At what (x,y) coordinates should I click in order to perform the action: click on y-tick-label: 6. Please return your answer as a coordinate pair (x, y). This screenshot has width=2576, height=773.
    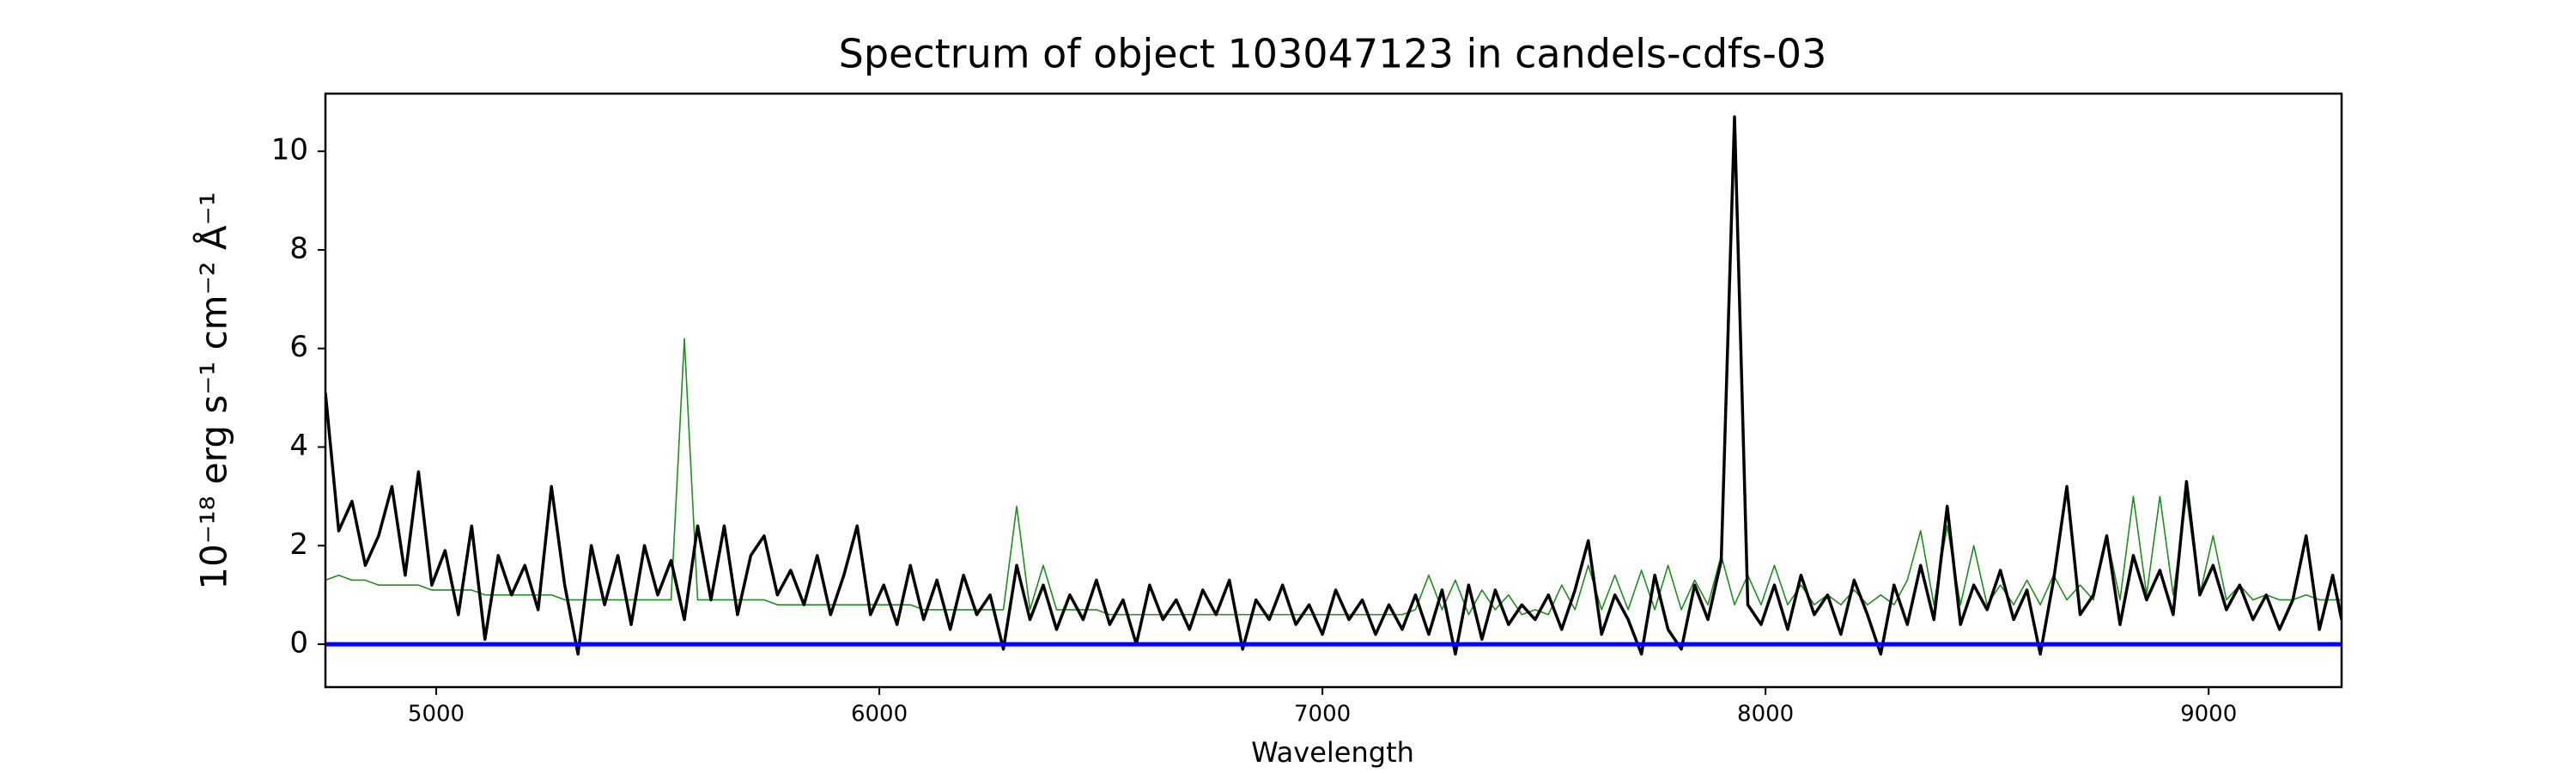
    Looking at the image, I should click on (298, 347).